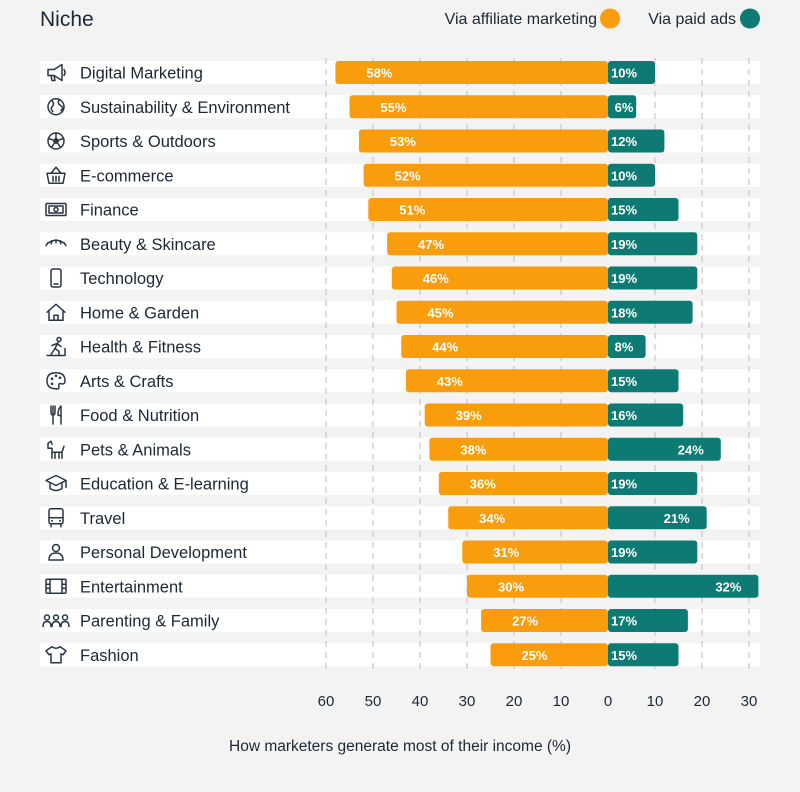 Image resolution: width=800 pixels, height=792 pixels. I want to click on bar-affiliate-entertainment, so click(537, 586).